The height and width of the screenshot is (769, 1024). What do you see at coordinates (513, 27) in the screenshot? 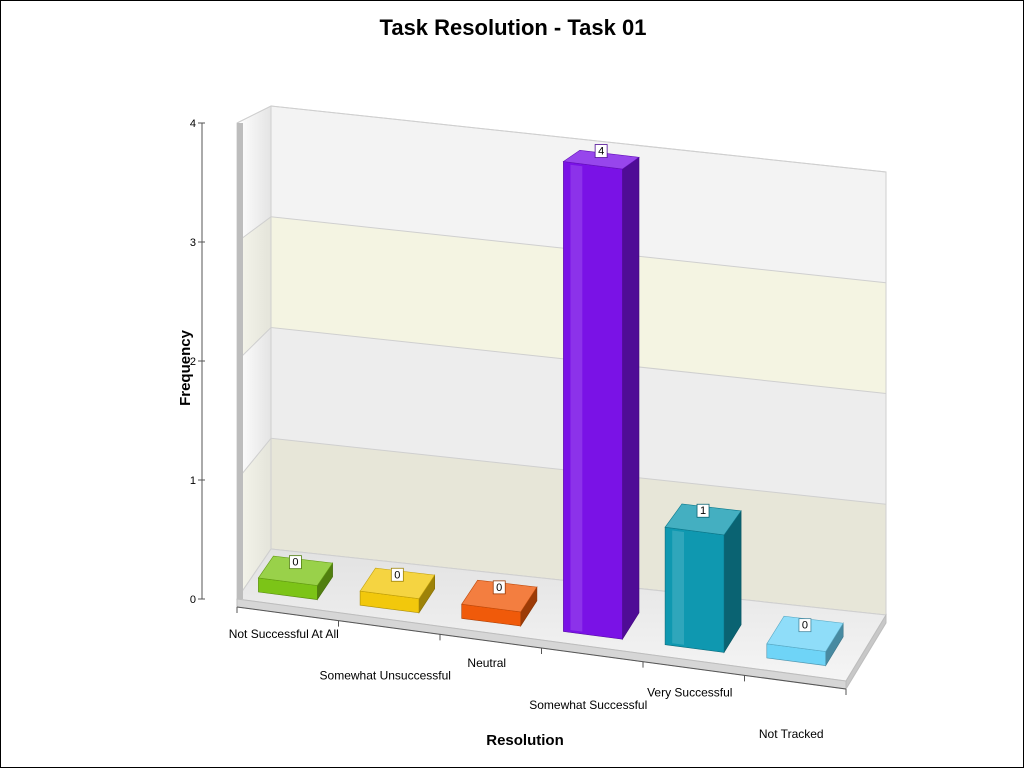
I see `chart-title: Task Resolution - Task 01` at bounding box center [513, 27].